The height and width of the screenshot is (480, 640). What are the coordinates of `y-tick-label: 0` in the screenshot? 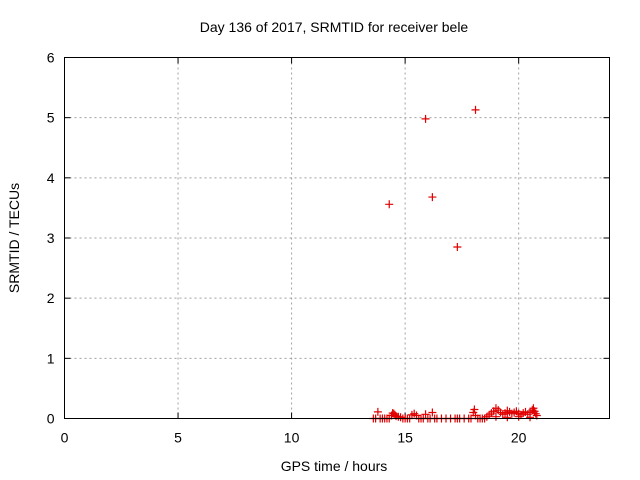 It's located at (51, 419).